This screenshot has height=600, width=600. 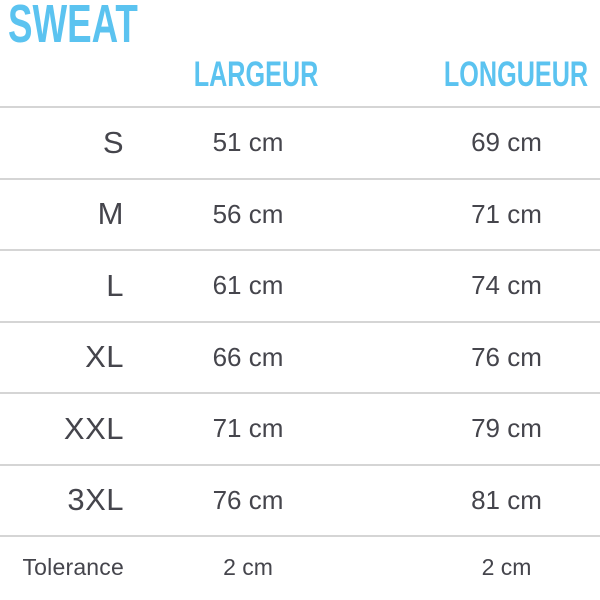 What do you see at coordinates (506, 428) in the screenshot?
I see `longueur-value: 79 cm` at bounding box center [506, 428].